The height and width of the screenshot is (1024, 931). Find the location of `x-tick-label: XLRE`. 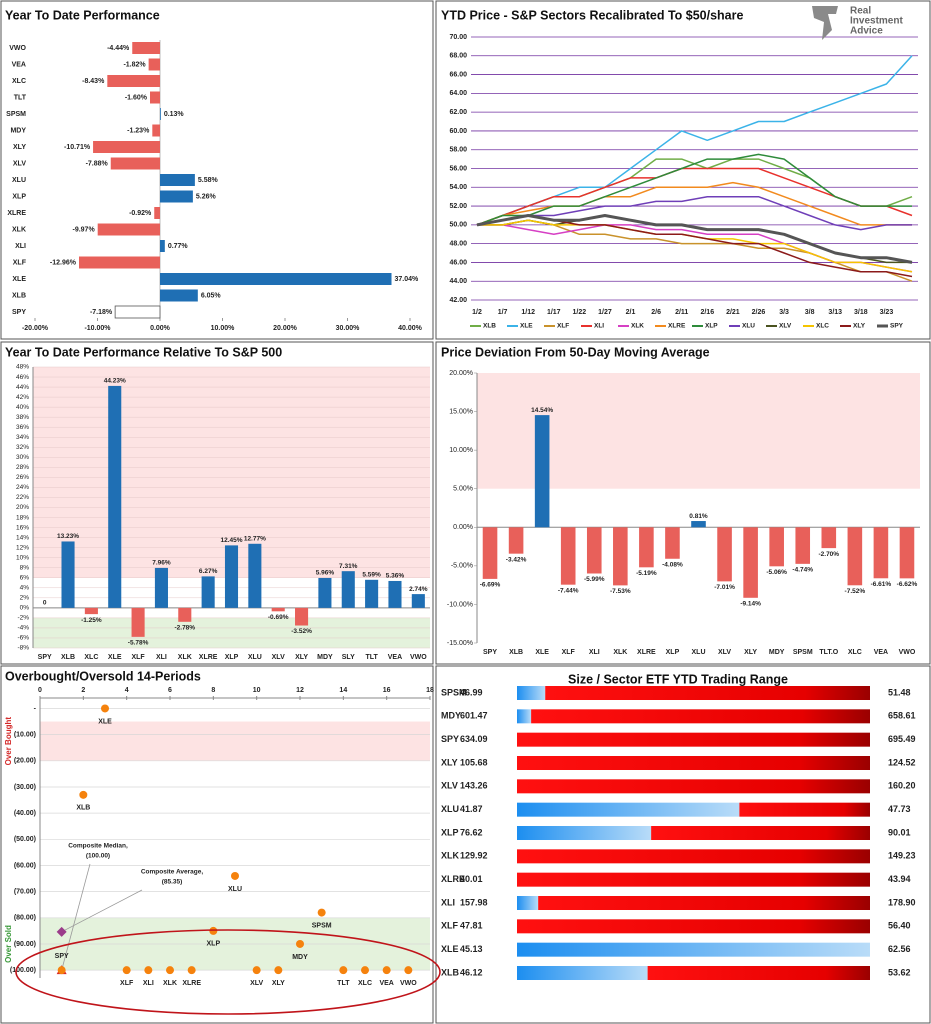

x-tick-label: XLRE is located at coordinates (208, 657).